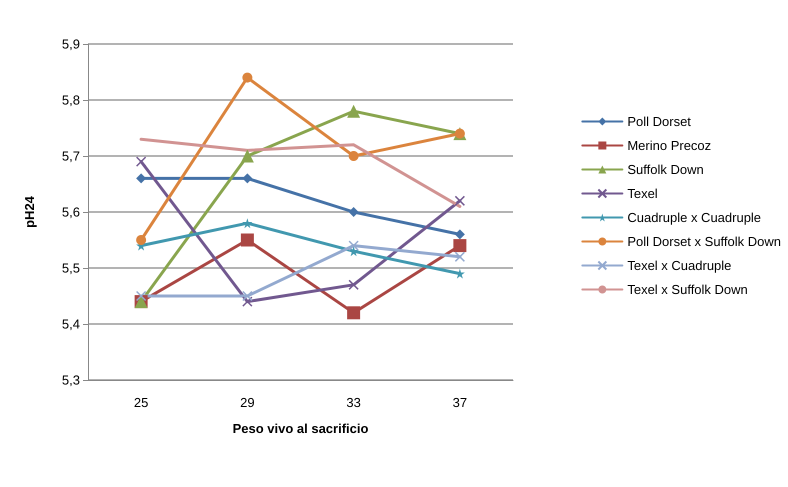  What do you see at coordinates (704, 241) in the screenshot?
I see `legend-label: Poll Dorset x Suffolk Down` at bounding box center [704, 241].